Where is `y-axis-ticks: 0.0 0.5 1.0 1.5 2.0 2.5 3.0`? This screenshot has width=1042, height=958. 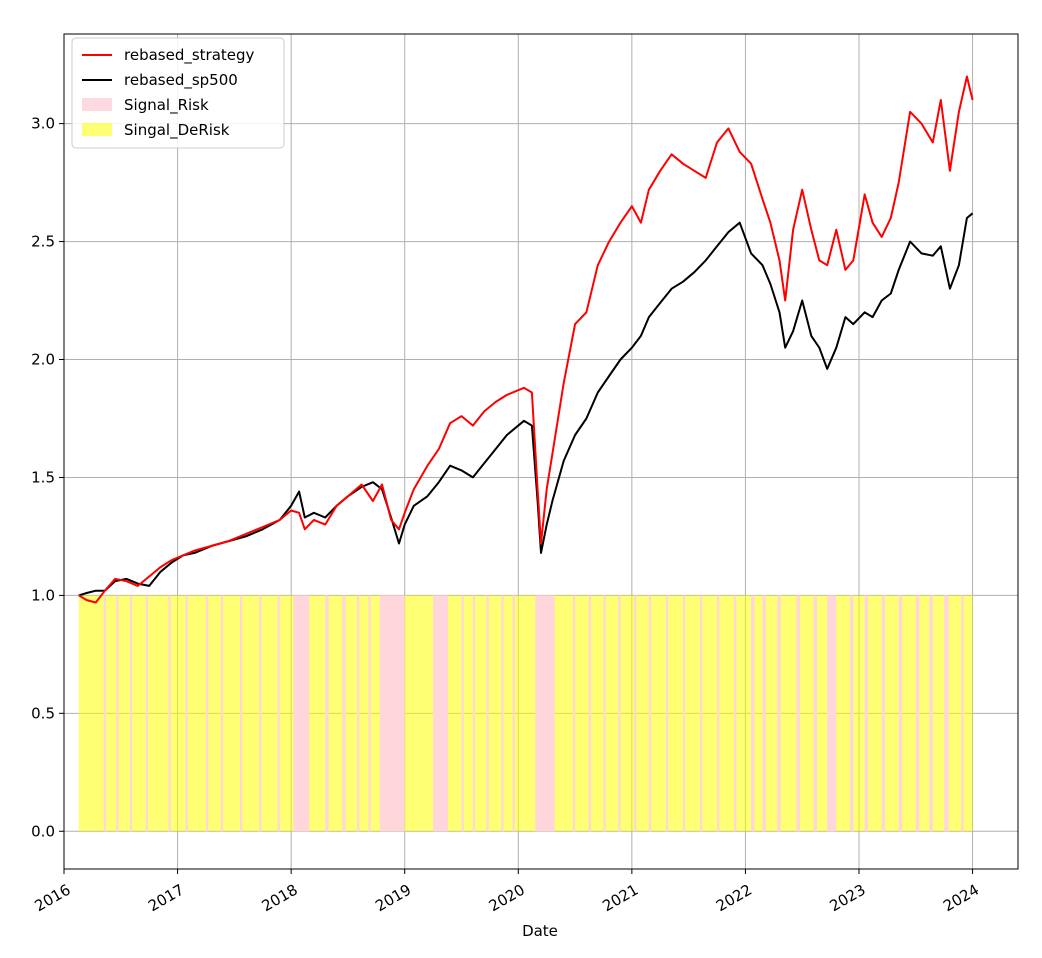 y-axis-ticks: 0.0 0.5 1.0 1.5 2.0 2.5 3.0 is located at coordinates (47, 477).